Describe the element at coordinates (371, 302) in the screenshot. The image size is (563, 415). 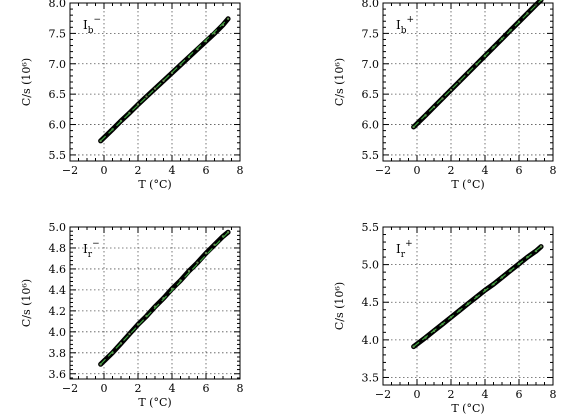
I see `y-tick-label: 4.5` at that location.